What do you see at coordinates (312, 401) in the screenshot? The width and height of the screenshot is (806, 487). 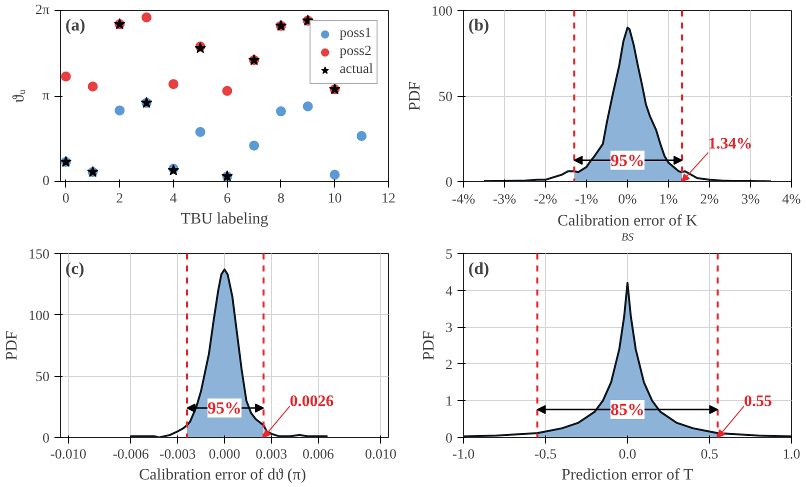 I see `annotation: 0.0026` at bounding box center [312, 401].